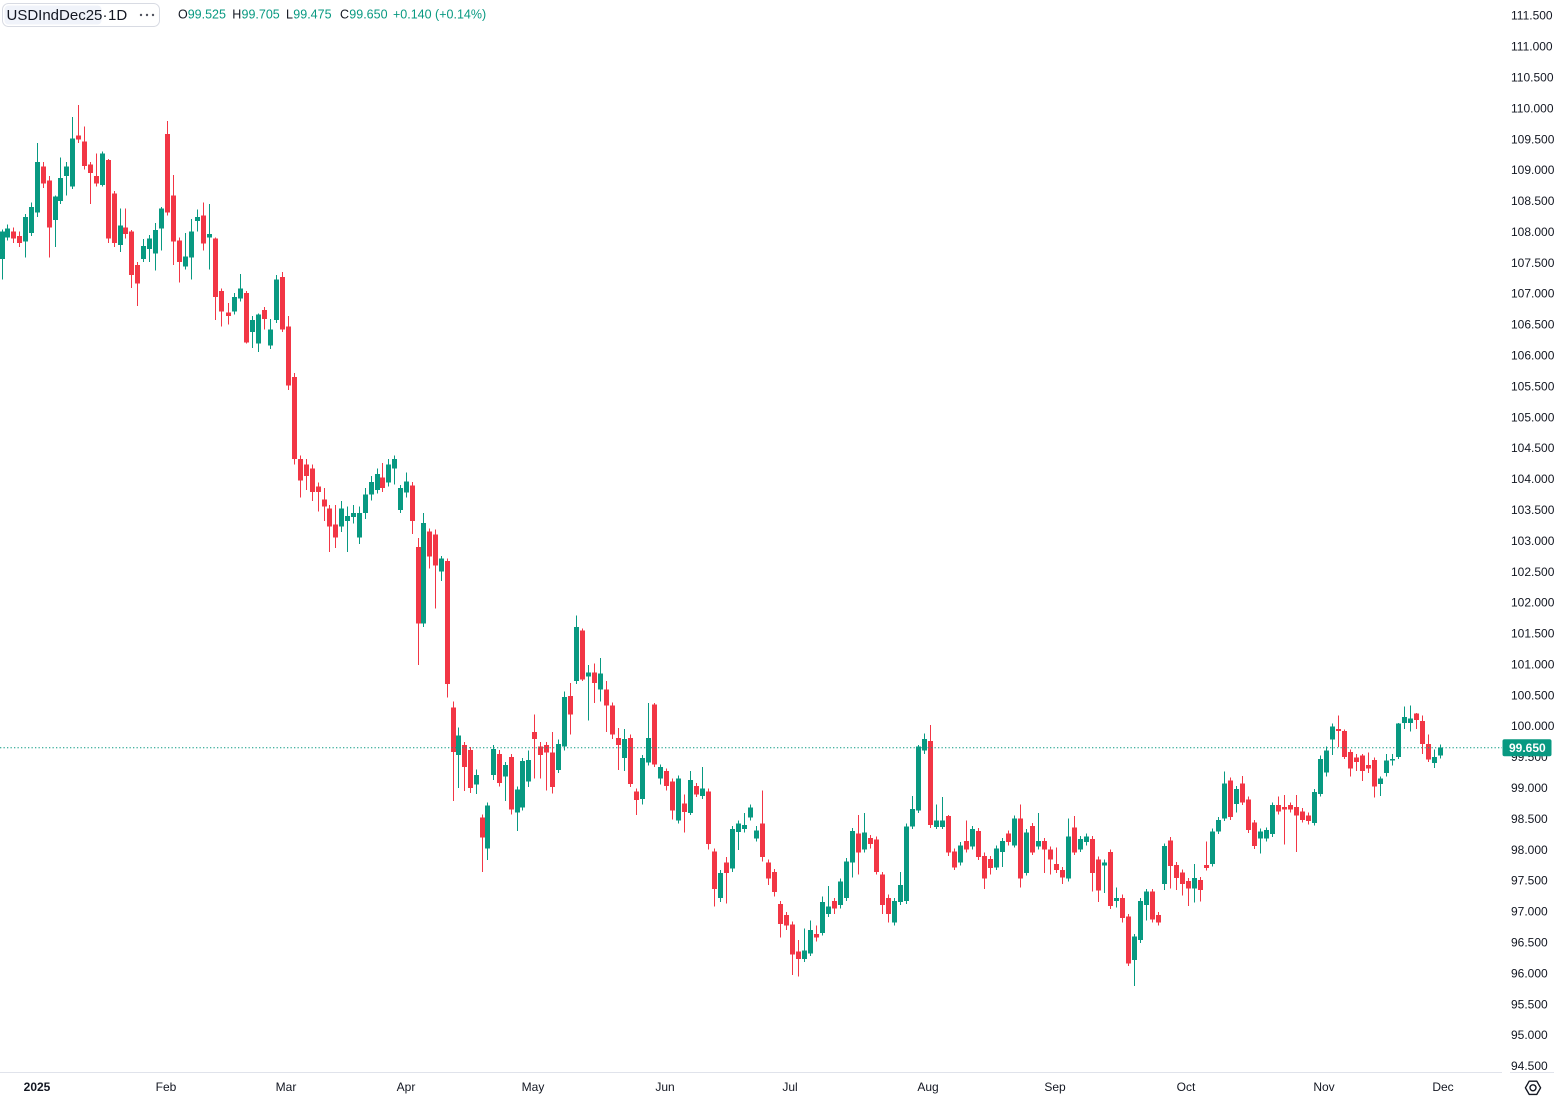  Describe the element at coordinates (289, 15) in the screenshot. I see `svg-text: L` at that location.